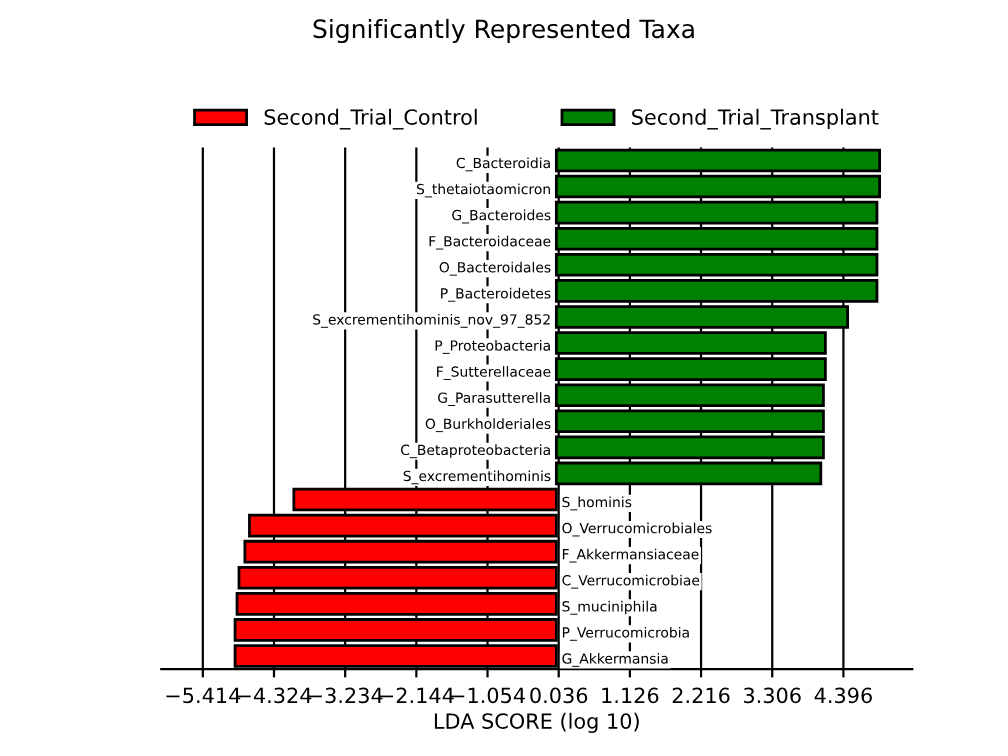  What do you see at coordinates (559, 695) in the screenshot?
I see `x-tick-label: 0.036` at bounding box center [559, 695].